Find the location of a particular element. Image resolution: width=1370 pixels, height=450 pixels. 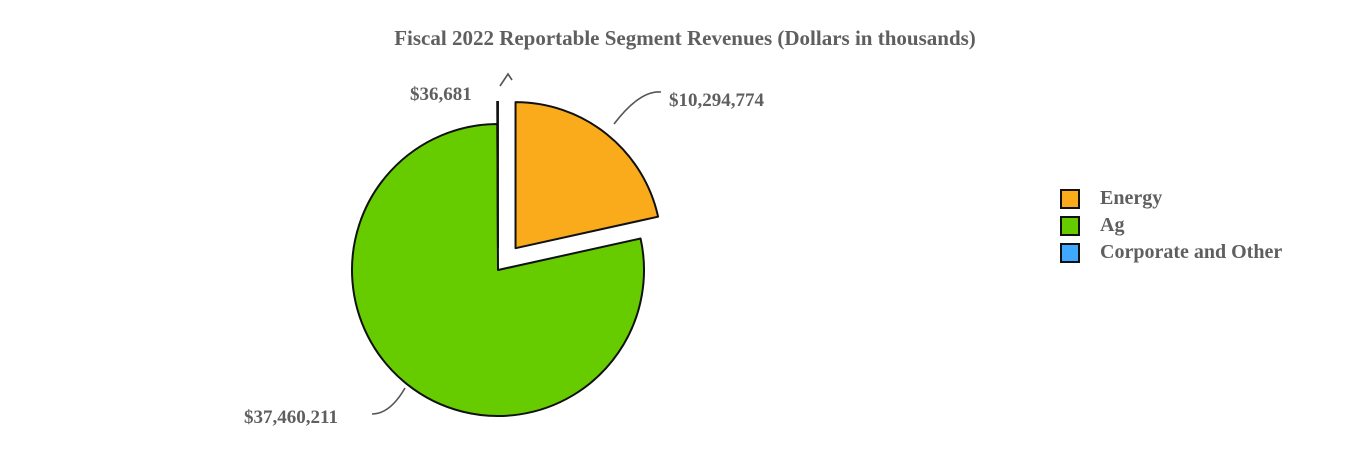

value-label-energy: $10,294,774 is located at coordinates (717, 100).